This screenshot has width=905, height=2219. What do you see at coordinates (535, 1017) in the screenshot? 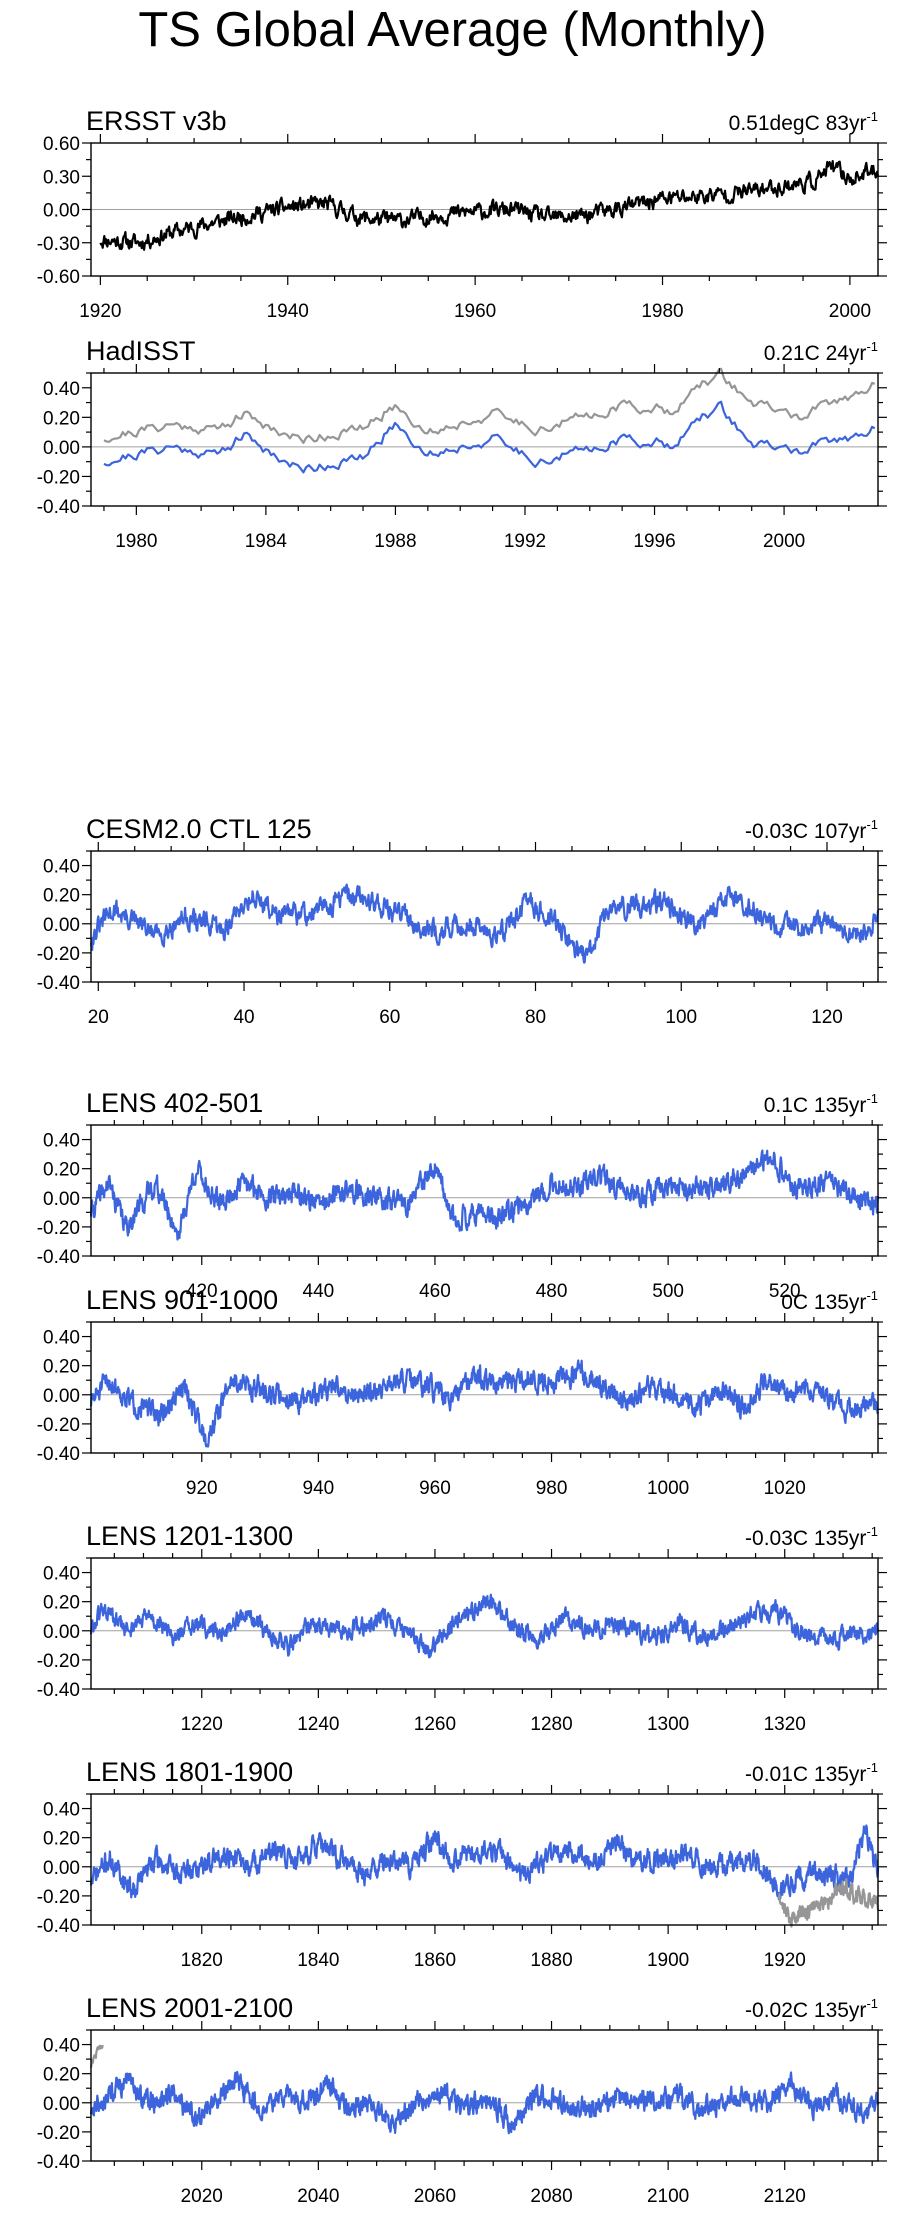
I see `x-tick-label: 80` at bounding box center [535, 1017].